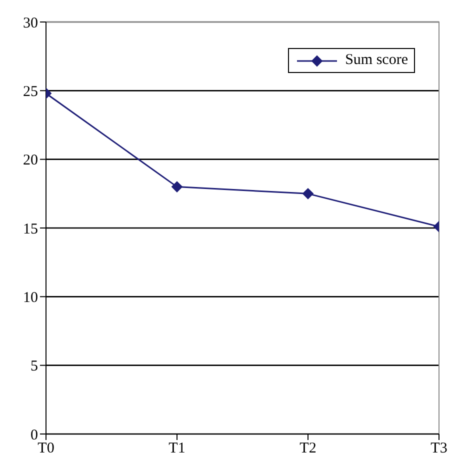  I want to click on x-tick-label: T3, so click(439, 448).